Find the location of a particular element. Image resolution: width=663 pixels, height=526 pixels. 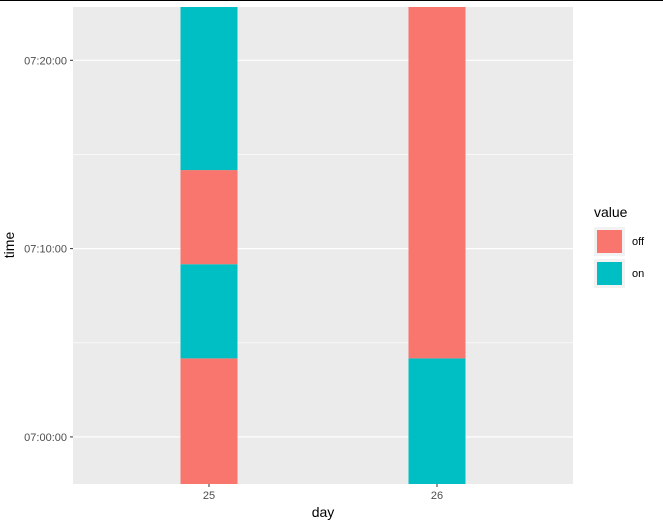

legend-key-off is located at coordinates (609, 241).